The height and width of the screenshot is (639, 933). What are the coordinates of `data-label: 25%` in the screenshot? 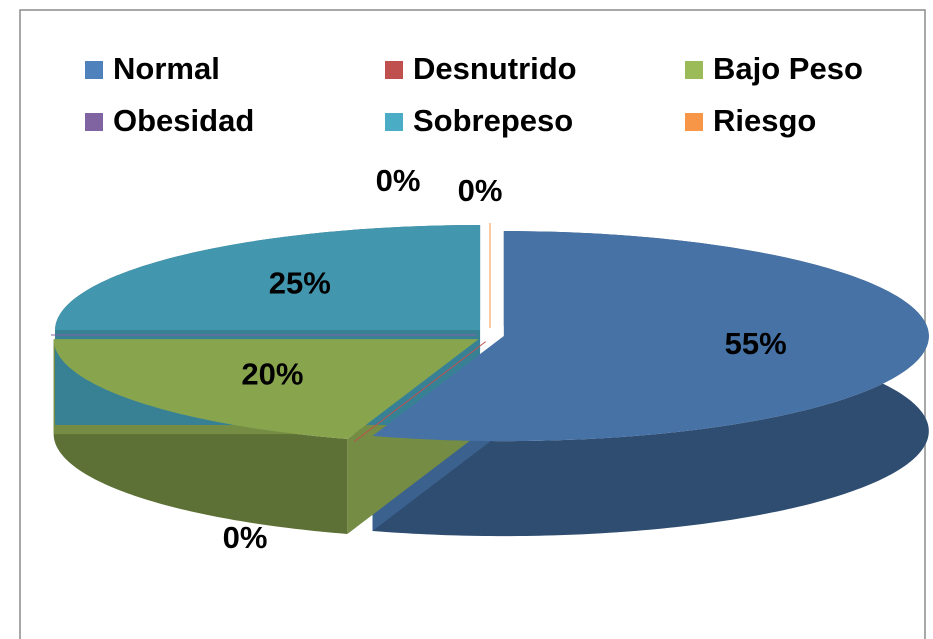 It's located at (300, 283).